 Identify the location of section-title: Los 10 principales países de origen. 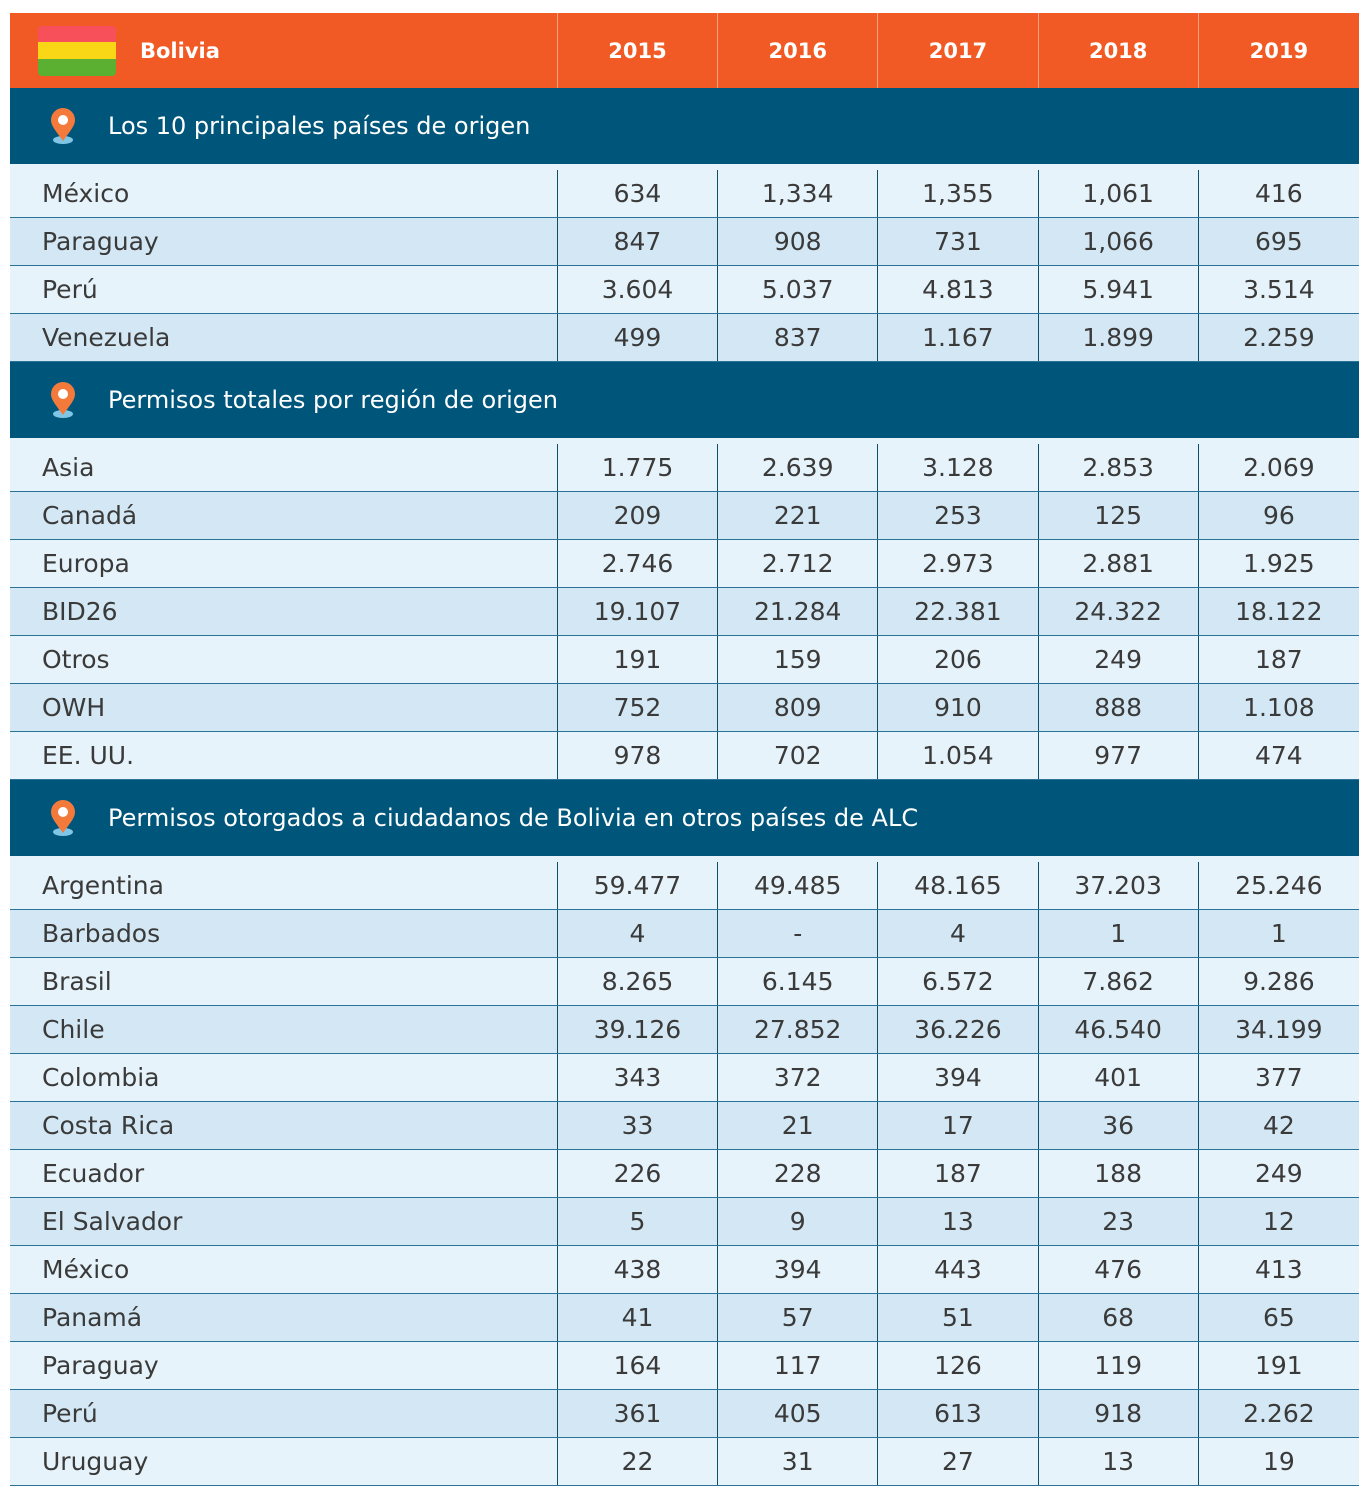
(319, 126).